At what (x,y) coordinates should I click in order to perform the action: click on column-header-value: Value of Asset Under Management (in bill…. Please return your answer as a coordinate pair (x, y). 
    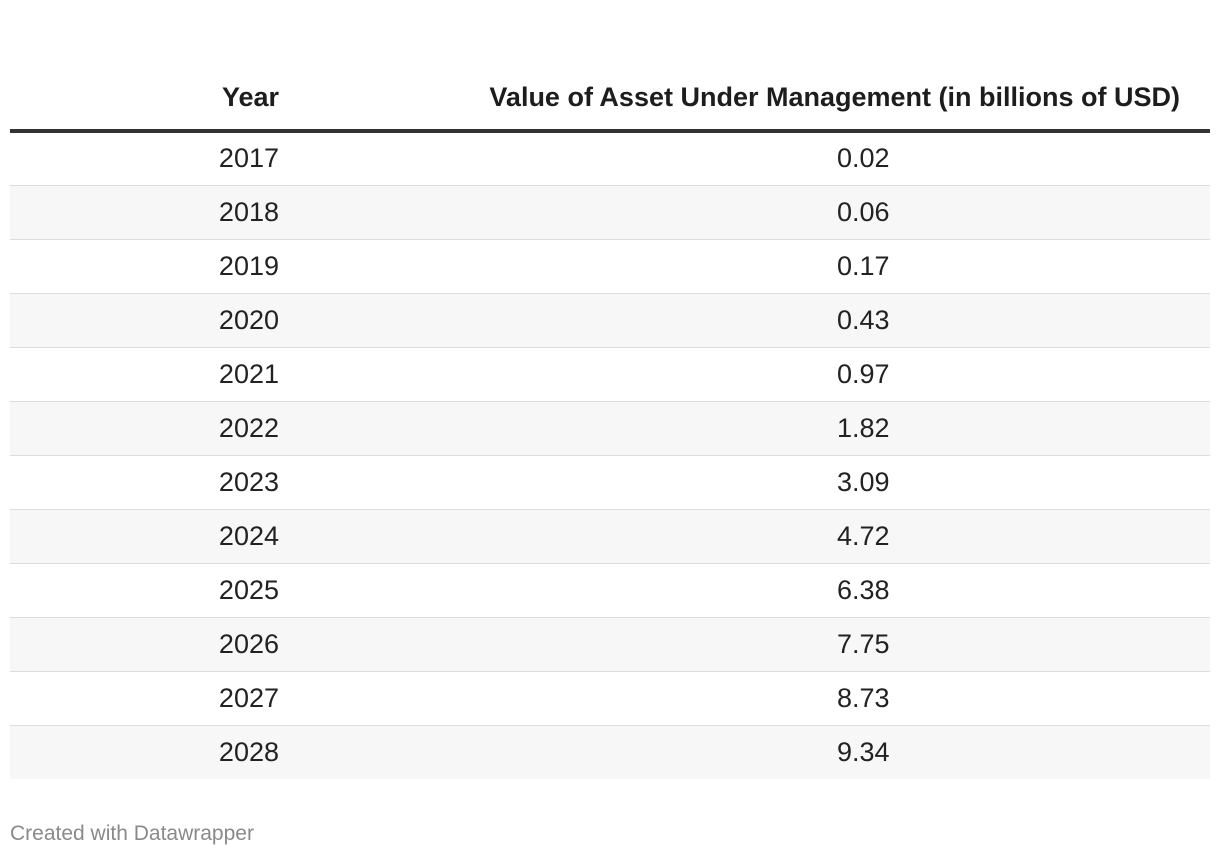
    Looking at the image, I should click on (760, 81).